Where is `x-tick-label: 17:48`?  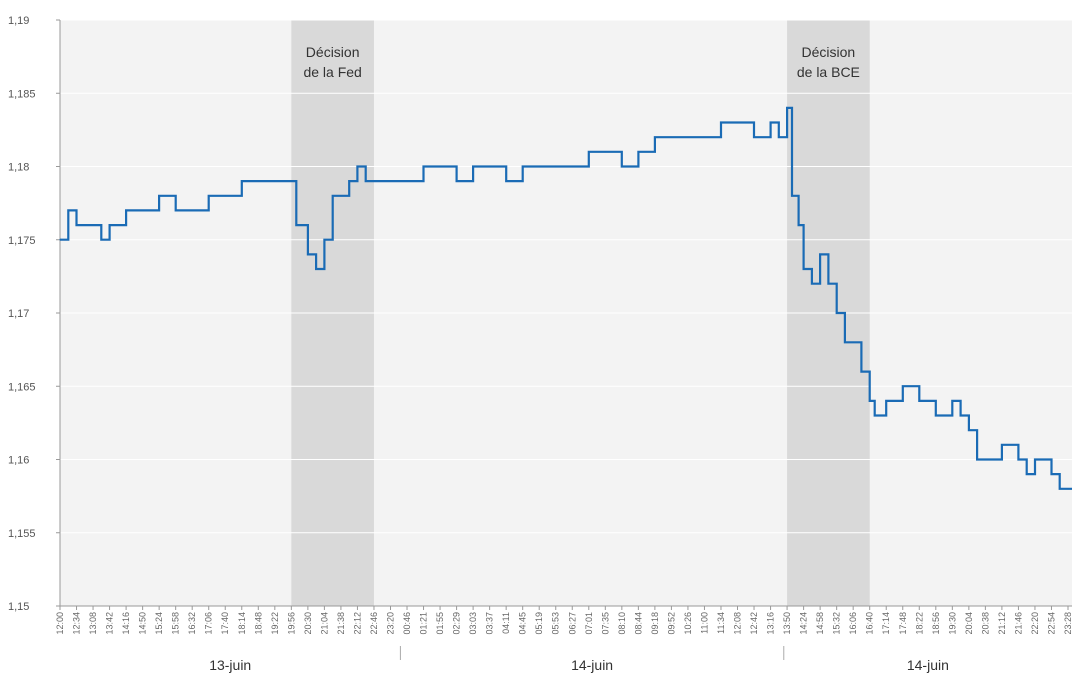 x-tick-label: 17:48 is located at coordinates (903, 623).